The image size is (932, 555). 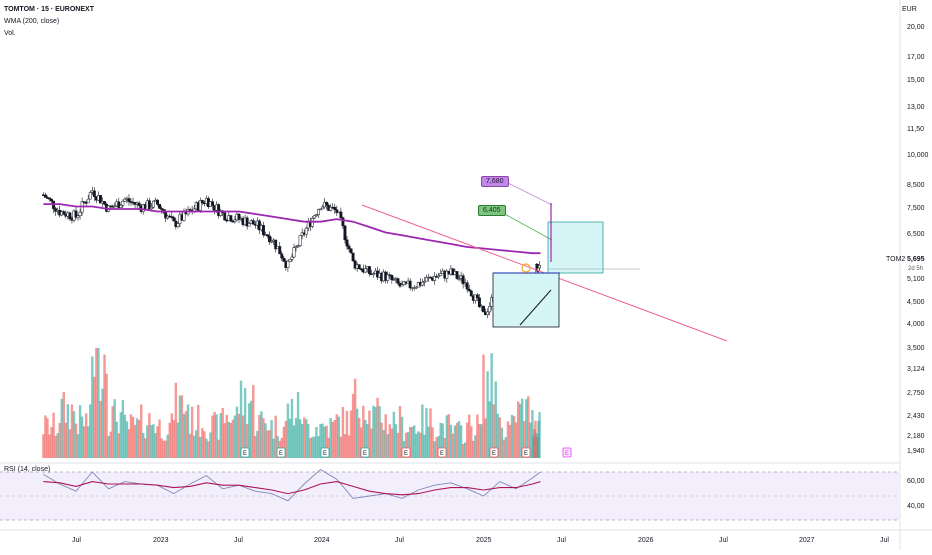 What do you see at coordinates (909, 9) in the screenshot?
I see `currency-label: EUR` at bounding box center [909, 9].